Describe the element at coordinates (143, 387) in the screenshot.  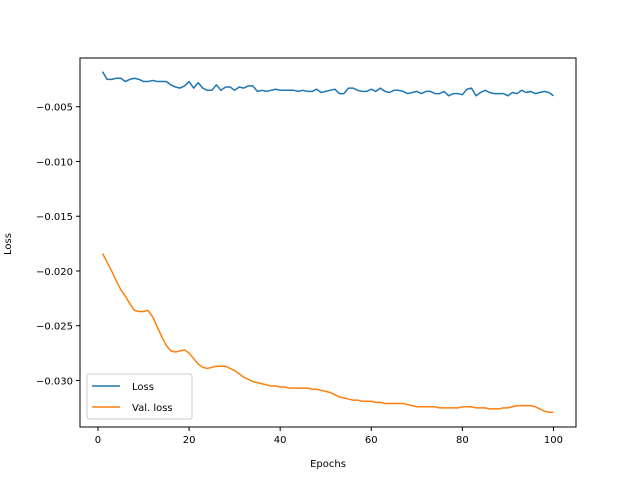
I see `legend-label-loss: Loss` at that location.